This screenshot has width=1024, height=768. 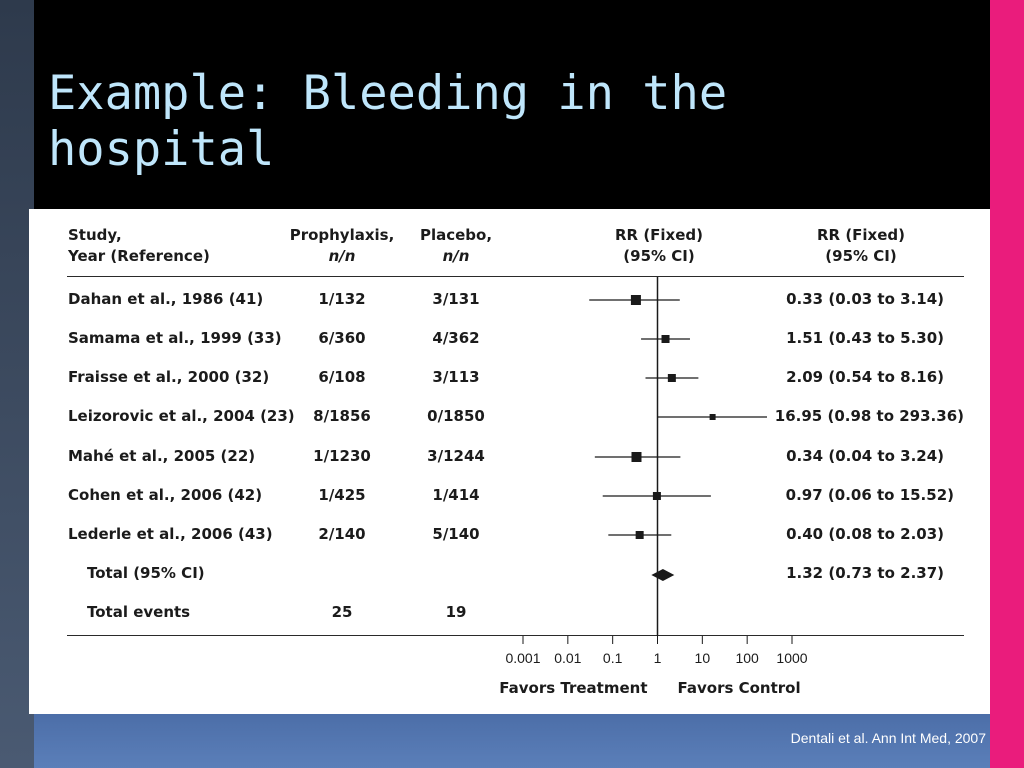 What do you see at coordinates (456, 235) in the screenshot?
I see `header-placebo-line1: Placebo,` at bounding box center [456, 235].